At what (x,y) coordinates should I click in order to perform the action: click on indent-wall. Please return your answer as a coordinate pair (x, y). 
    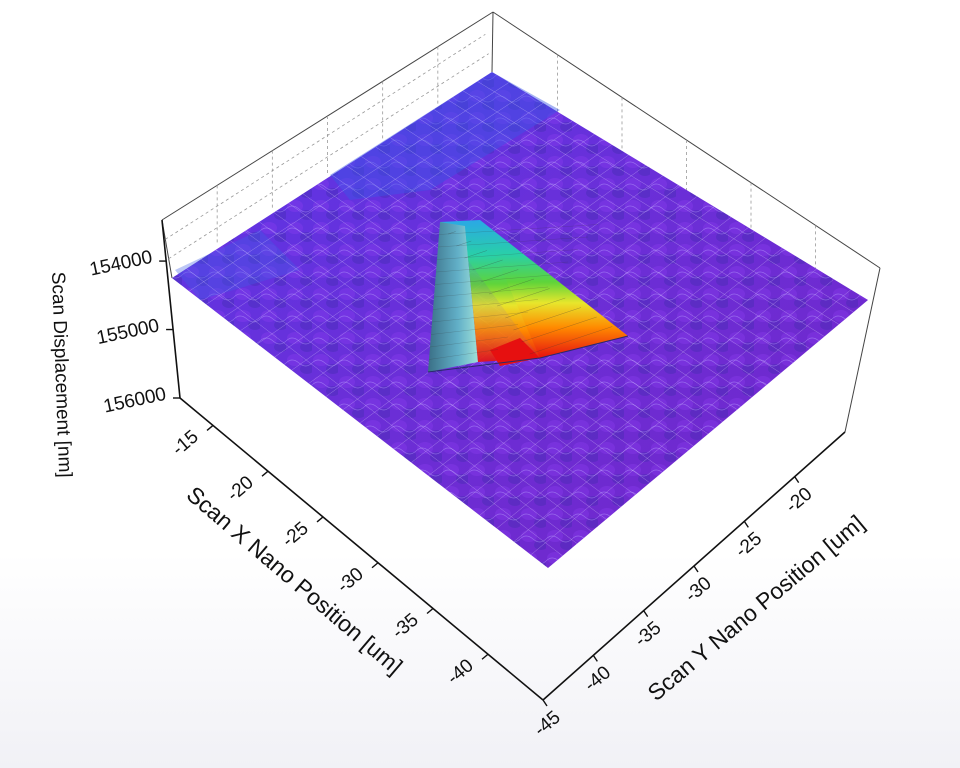
    Looking at the image, I should click on (453, 297).